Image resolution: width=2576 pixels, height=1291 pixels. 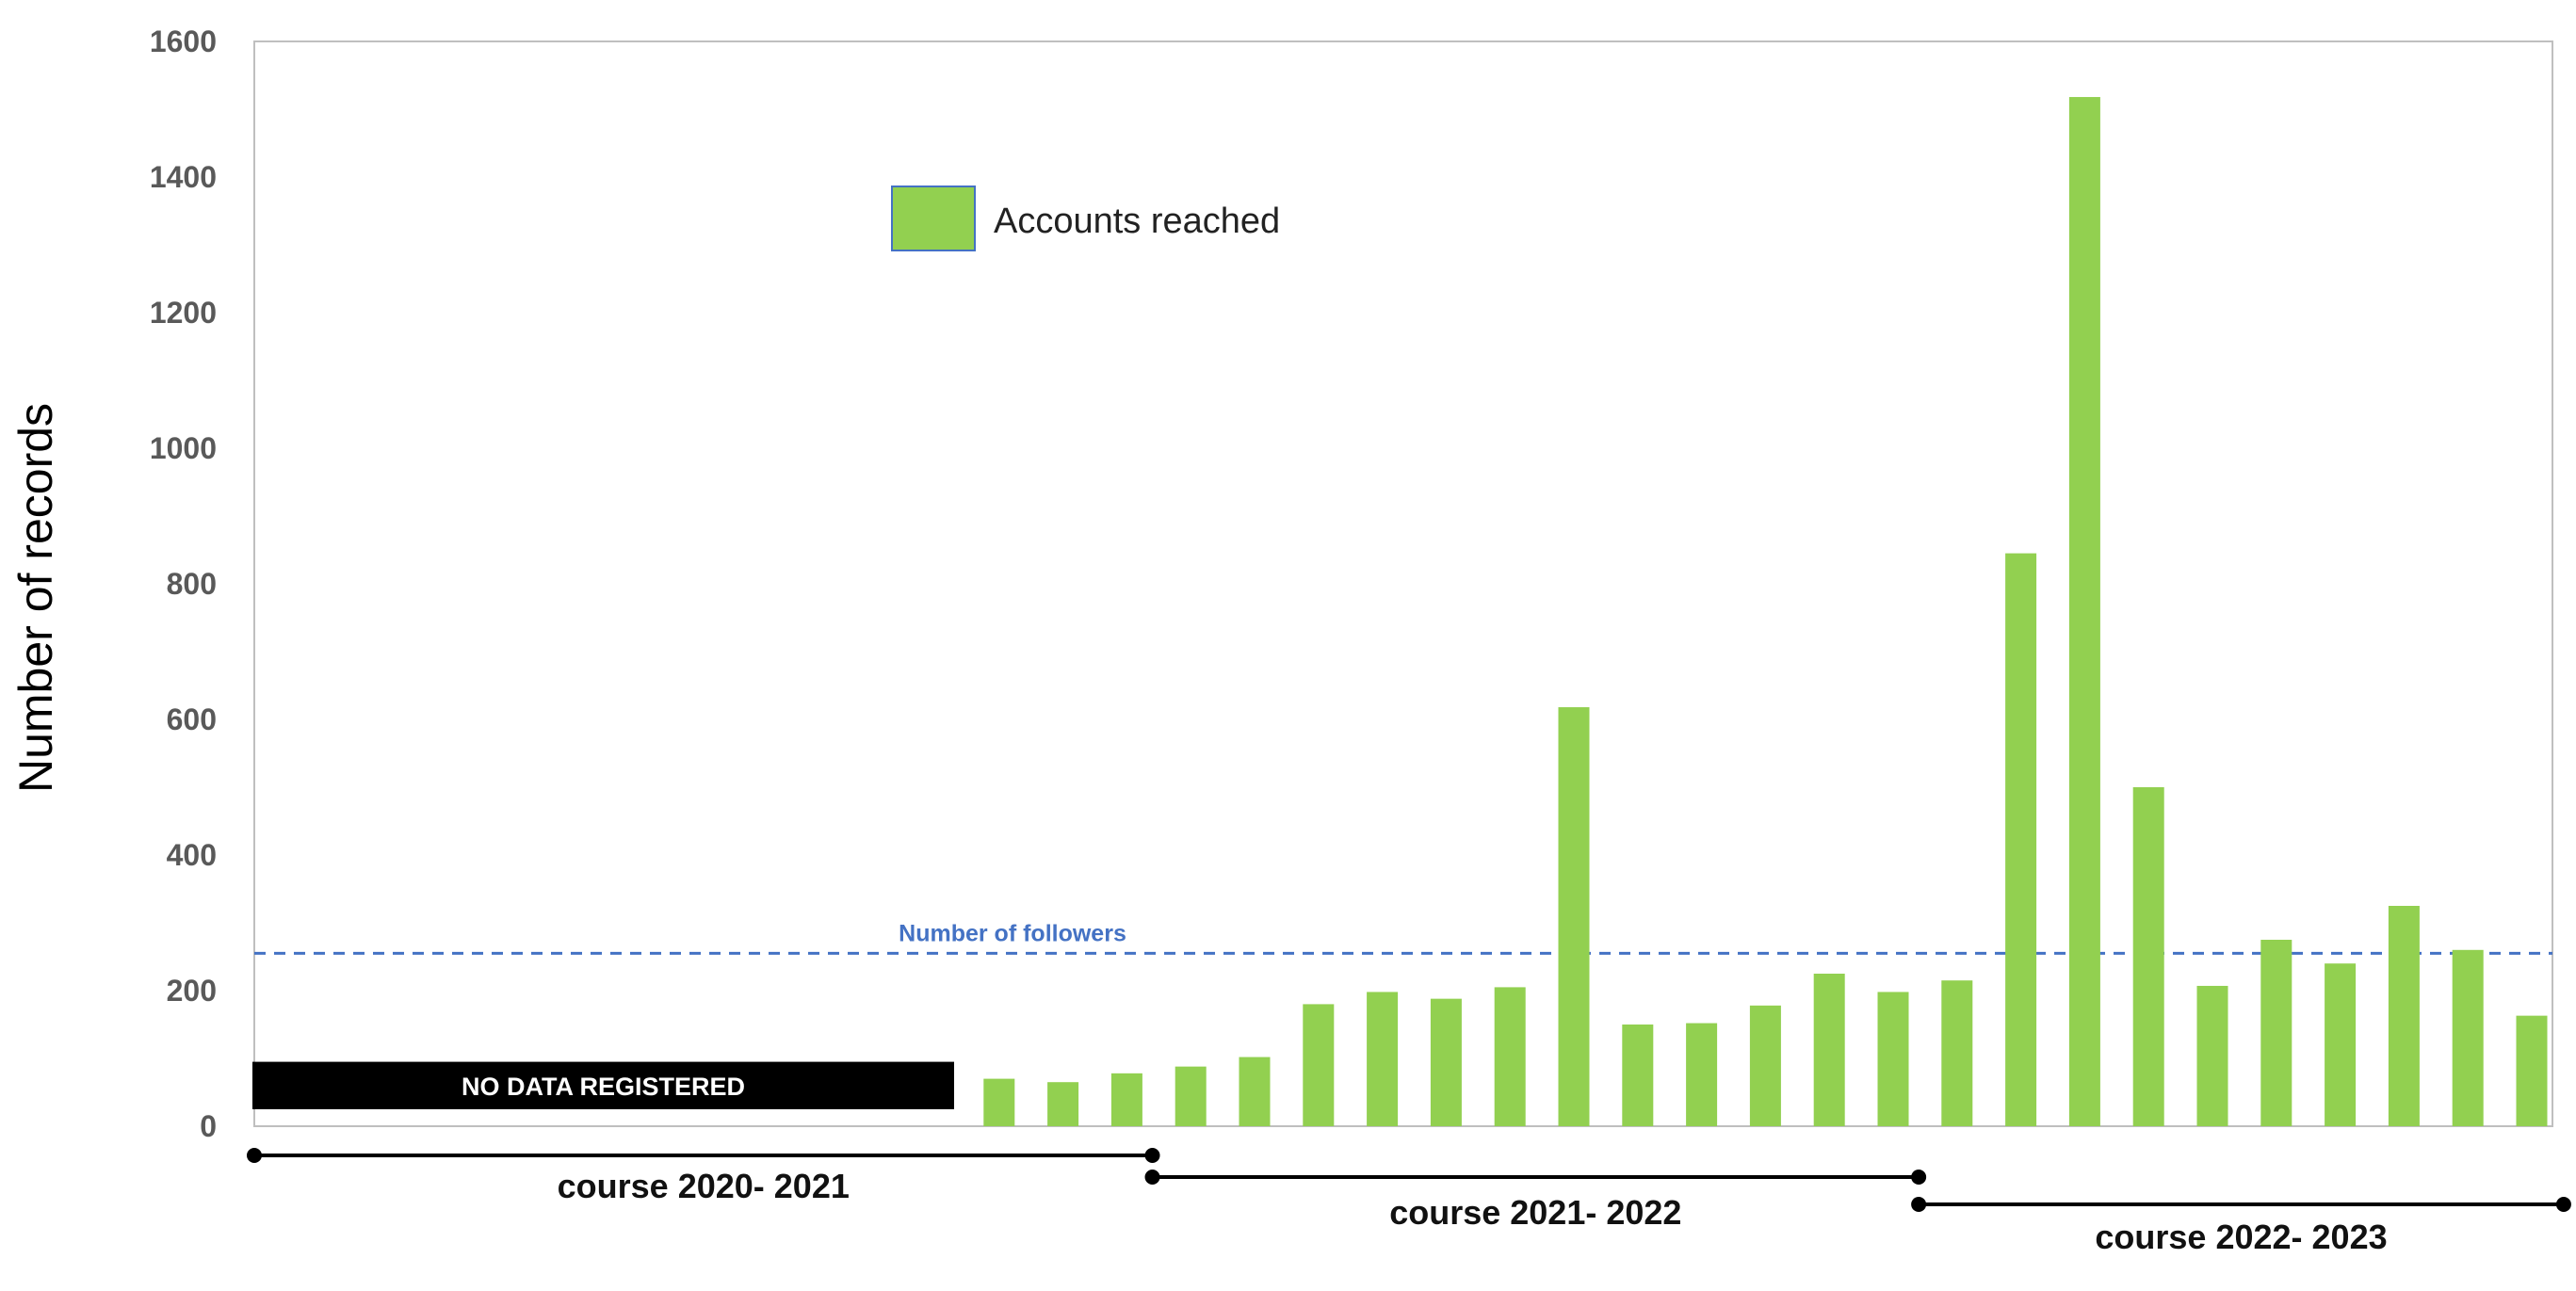 I want to click on y-tick-label: 400, so click(x=192, y=855).